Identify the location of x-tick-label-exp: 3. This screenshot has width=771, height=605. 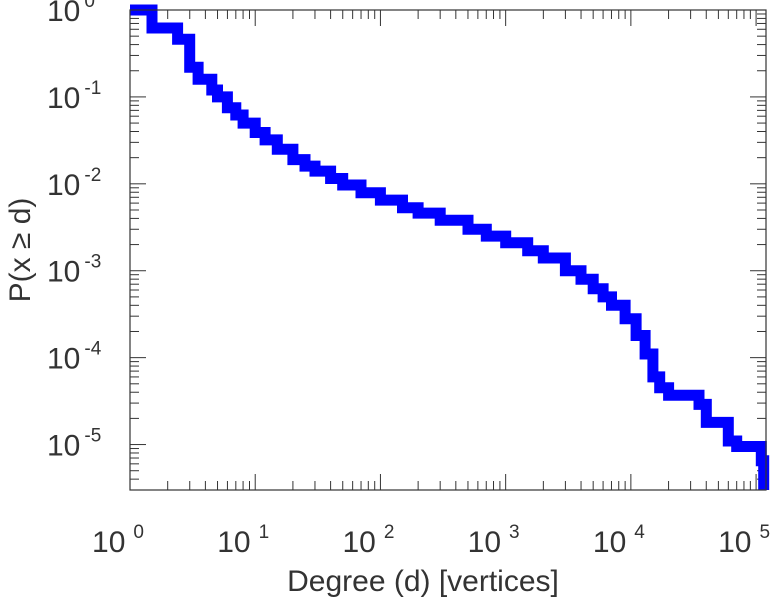
(514, 532).